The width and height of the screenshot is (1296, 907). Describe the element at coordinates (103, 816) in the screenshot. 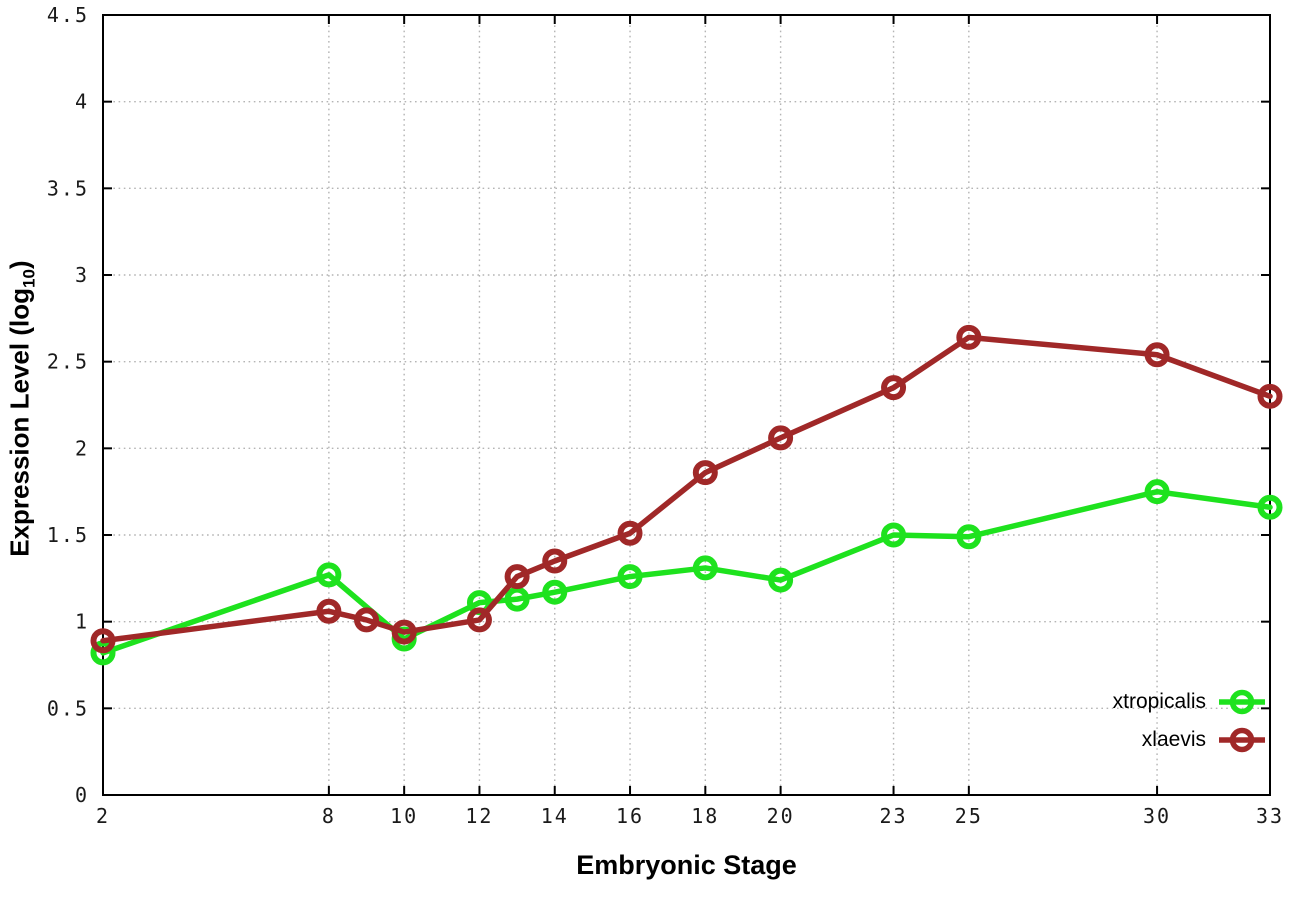

I see `x-tick-label: 2` at that location.